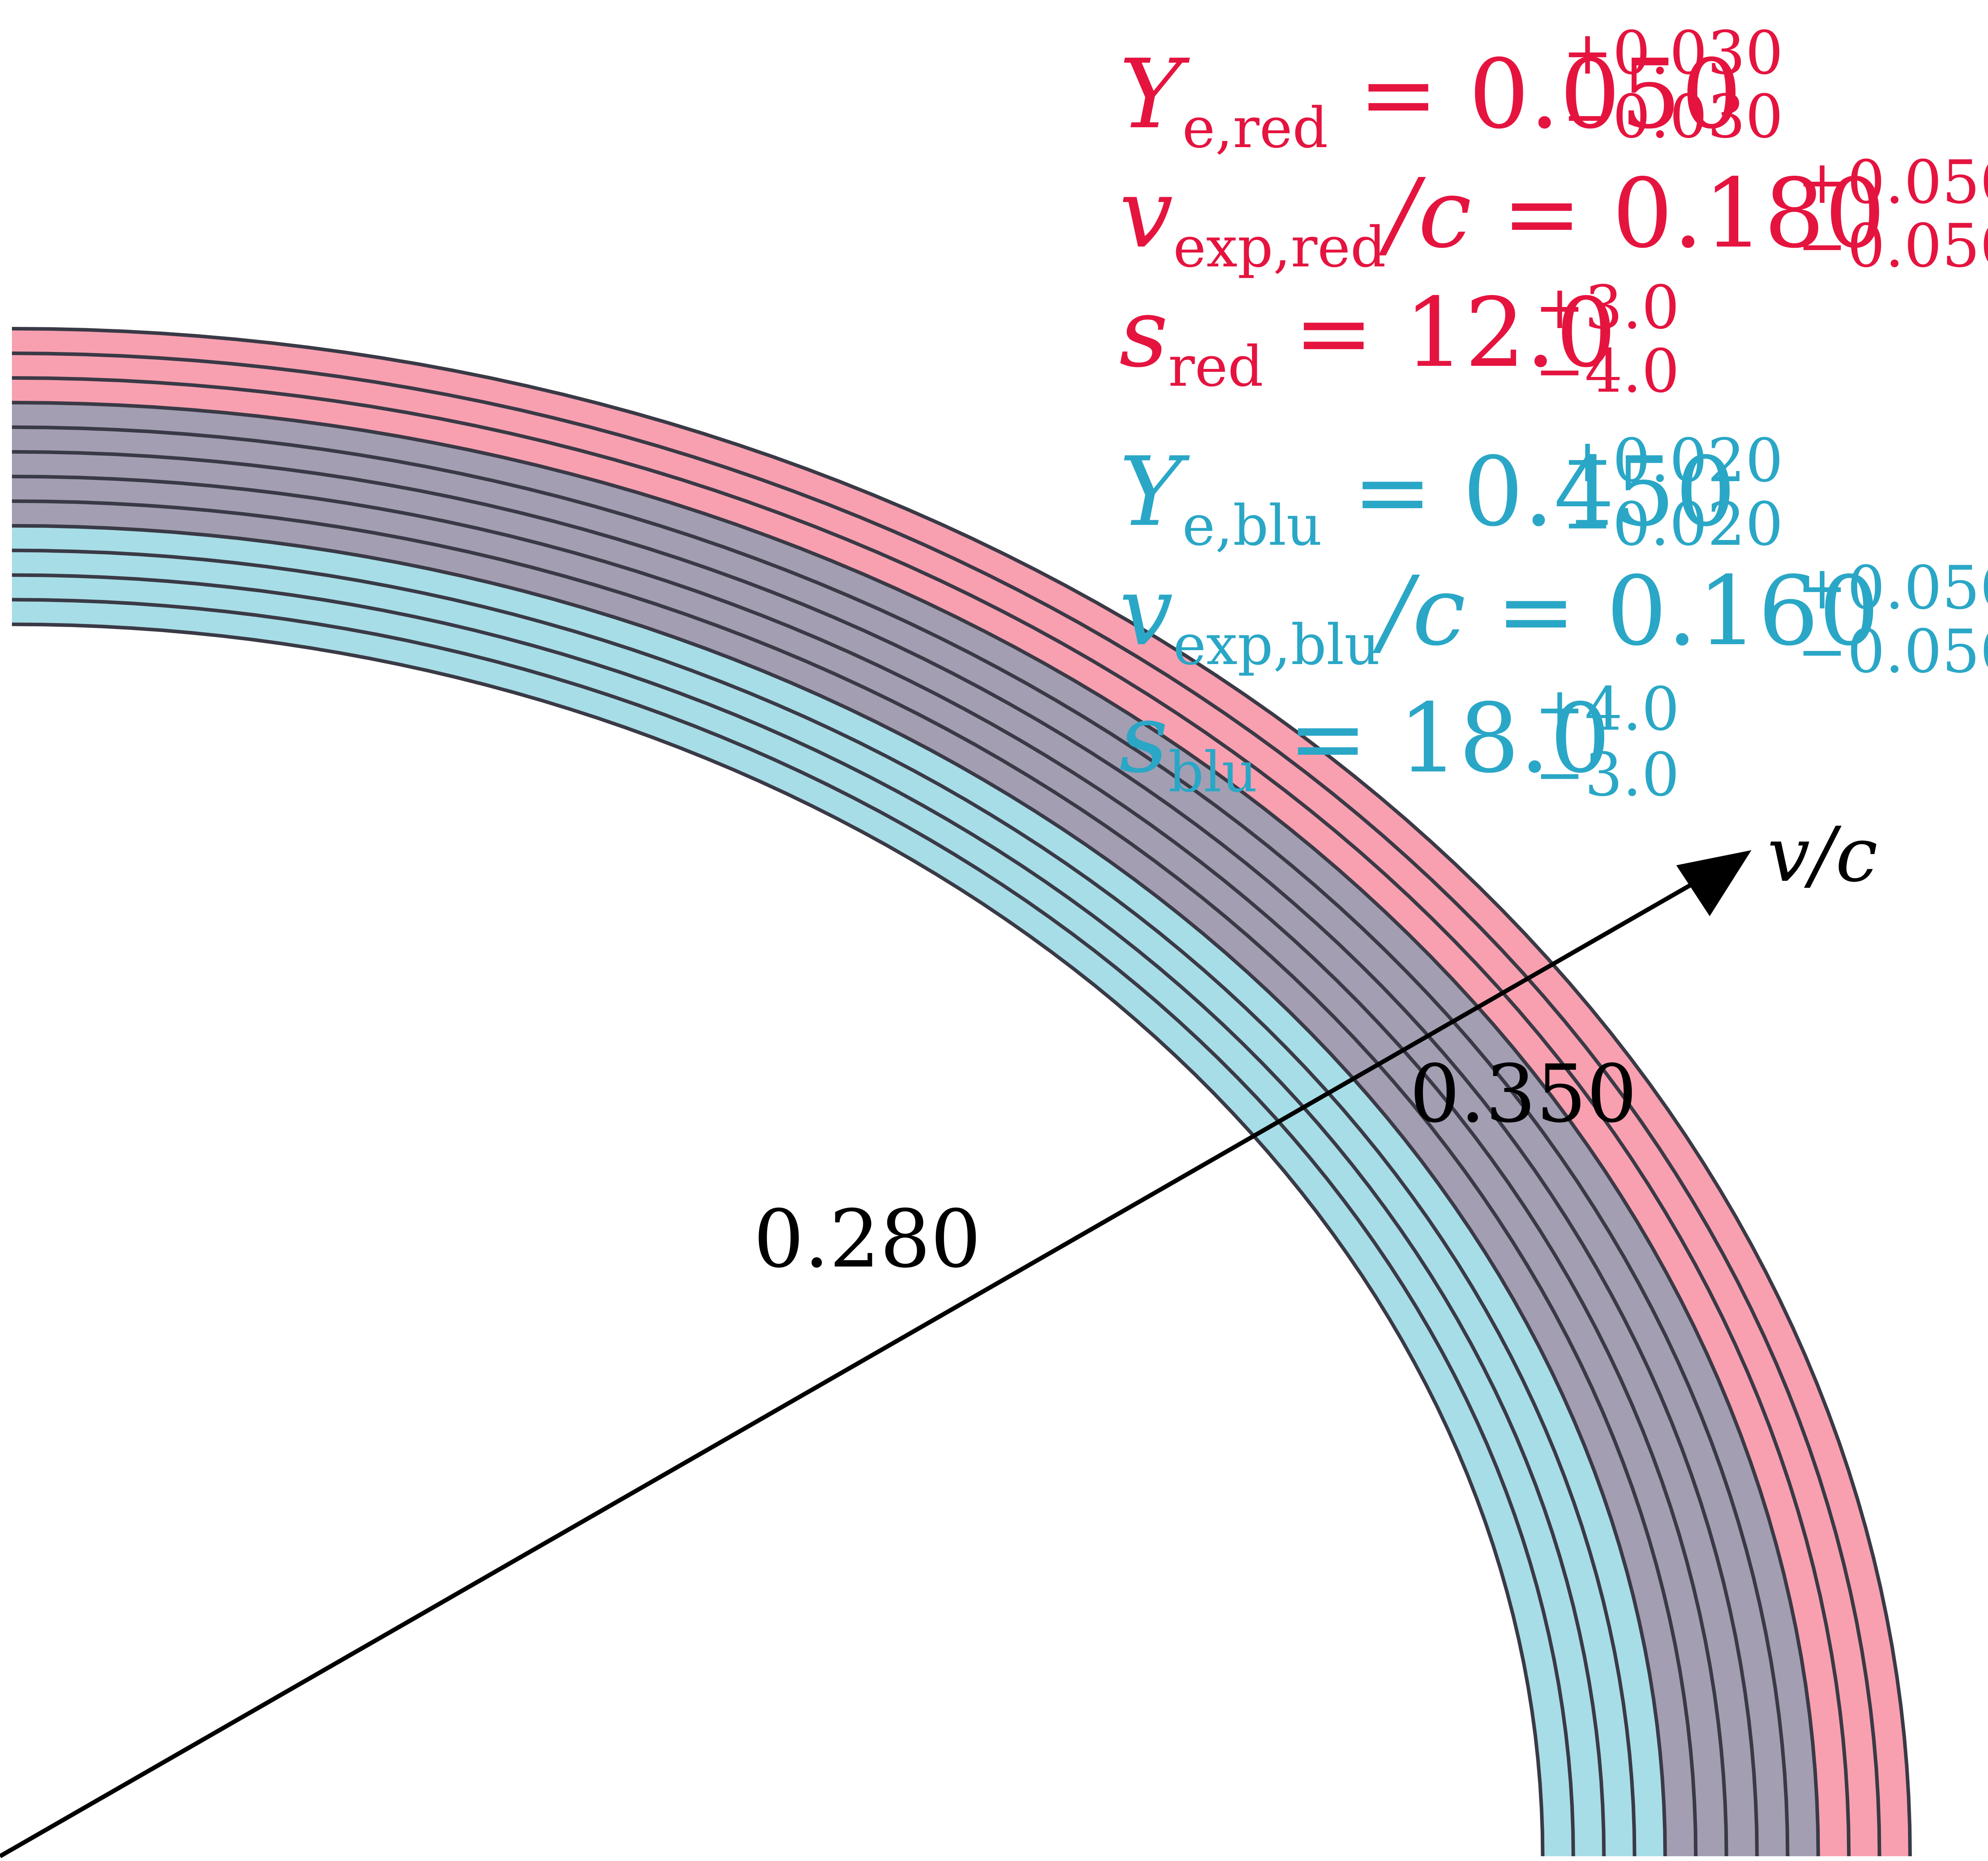 The width and height of the screenshot is (1988, 1861). What do you see at coordinates (1892, 182) in the screenshot?
I see `red-expansion-velocity-upper: +0.050` at bounding box center [1892, 182].